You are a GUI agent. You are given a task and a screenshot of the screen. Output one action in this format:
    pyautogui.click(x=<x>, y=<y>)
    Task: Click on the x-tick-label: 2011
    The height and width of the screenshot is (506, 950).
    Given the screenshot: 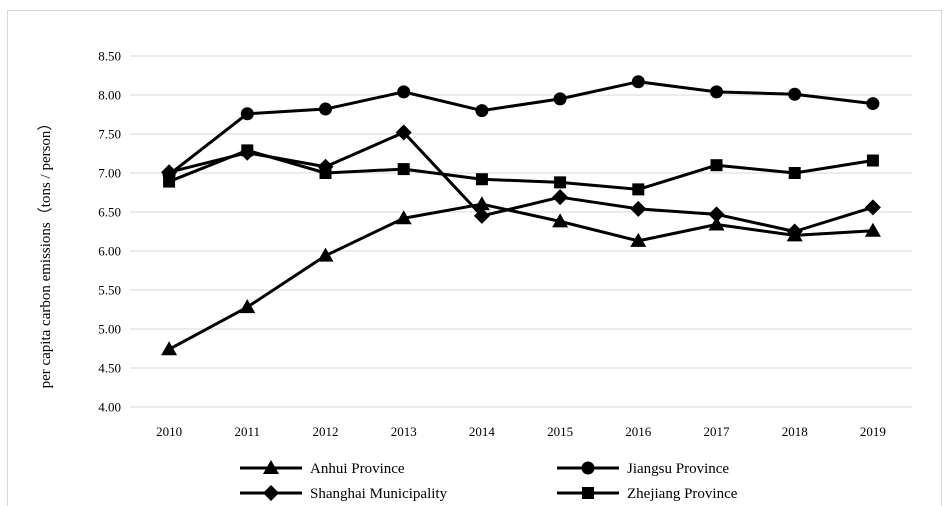 What is the action you would take?
    pyautogui.click(x=248, y=431)
    